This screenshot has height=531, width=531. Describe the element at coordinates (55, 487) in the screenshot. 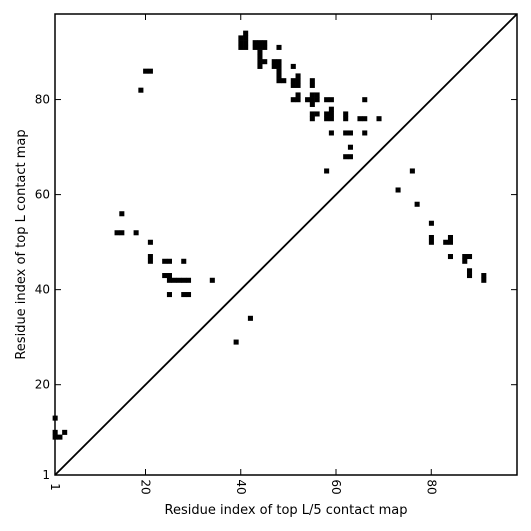

I see `x-tick-label: 1` at that location.